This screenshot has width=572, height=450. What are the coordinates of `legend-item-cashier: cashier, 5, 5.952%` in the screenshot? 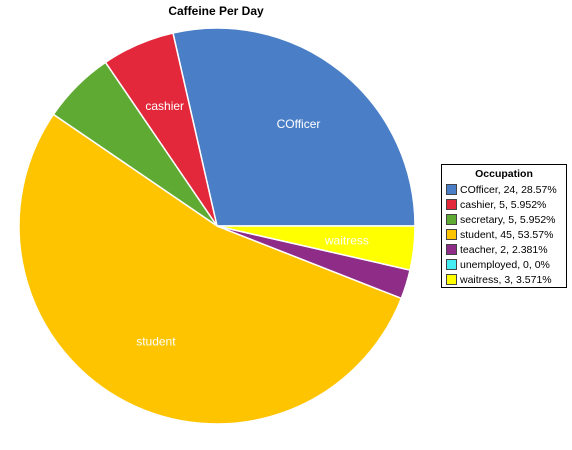 It's located at (504, 204).